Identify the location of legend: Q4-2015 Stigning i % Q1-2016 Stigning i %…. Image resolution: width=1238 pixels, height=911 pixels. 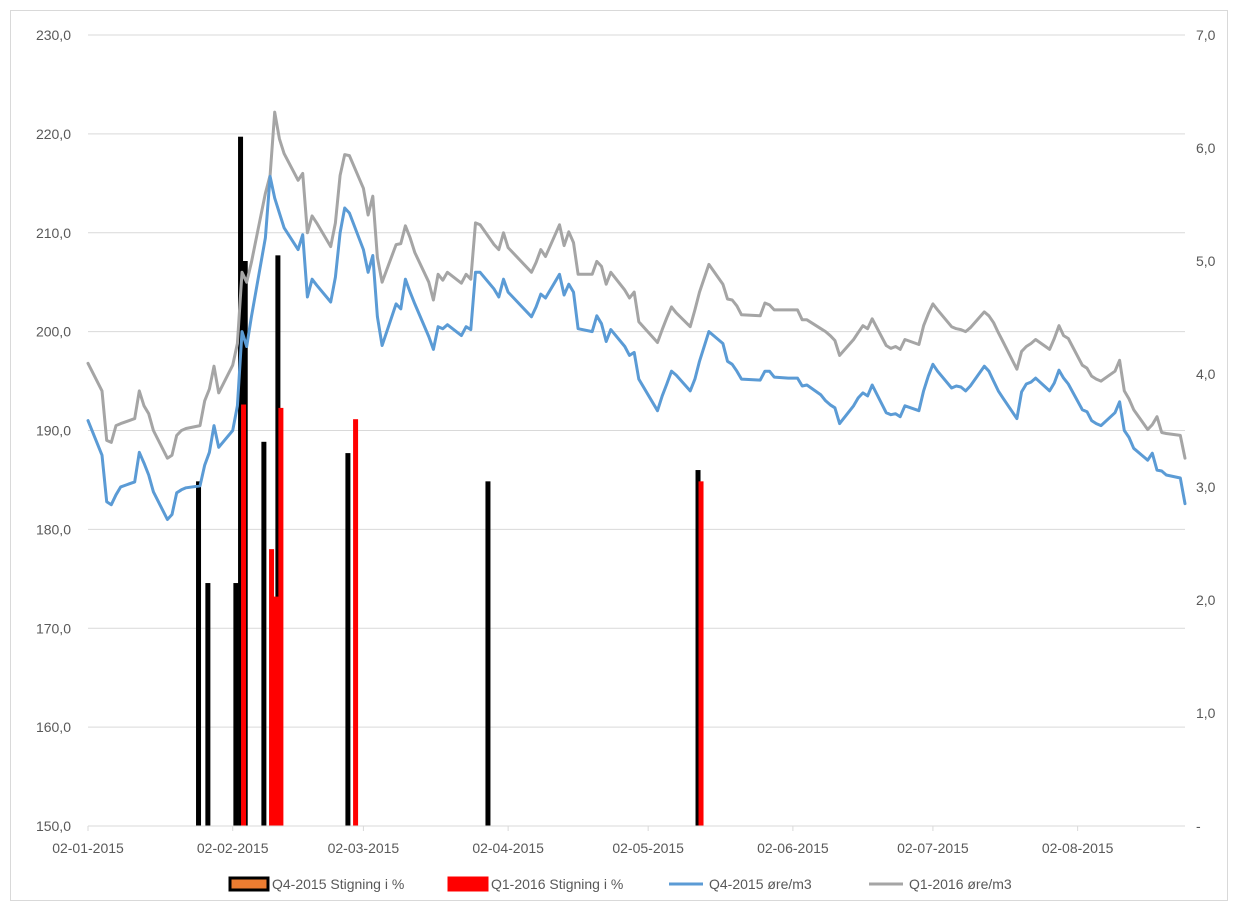
(620, 884).